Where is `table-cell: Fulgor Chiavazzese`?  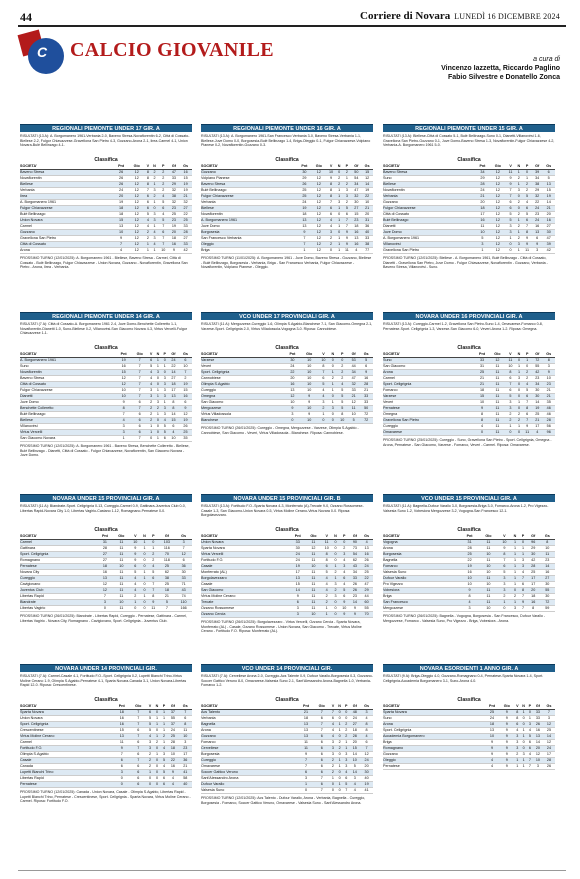
table-cell: Fulgor Chiavazzese is located at coordinates (67, 208).